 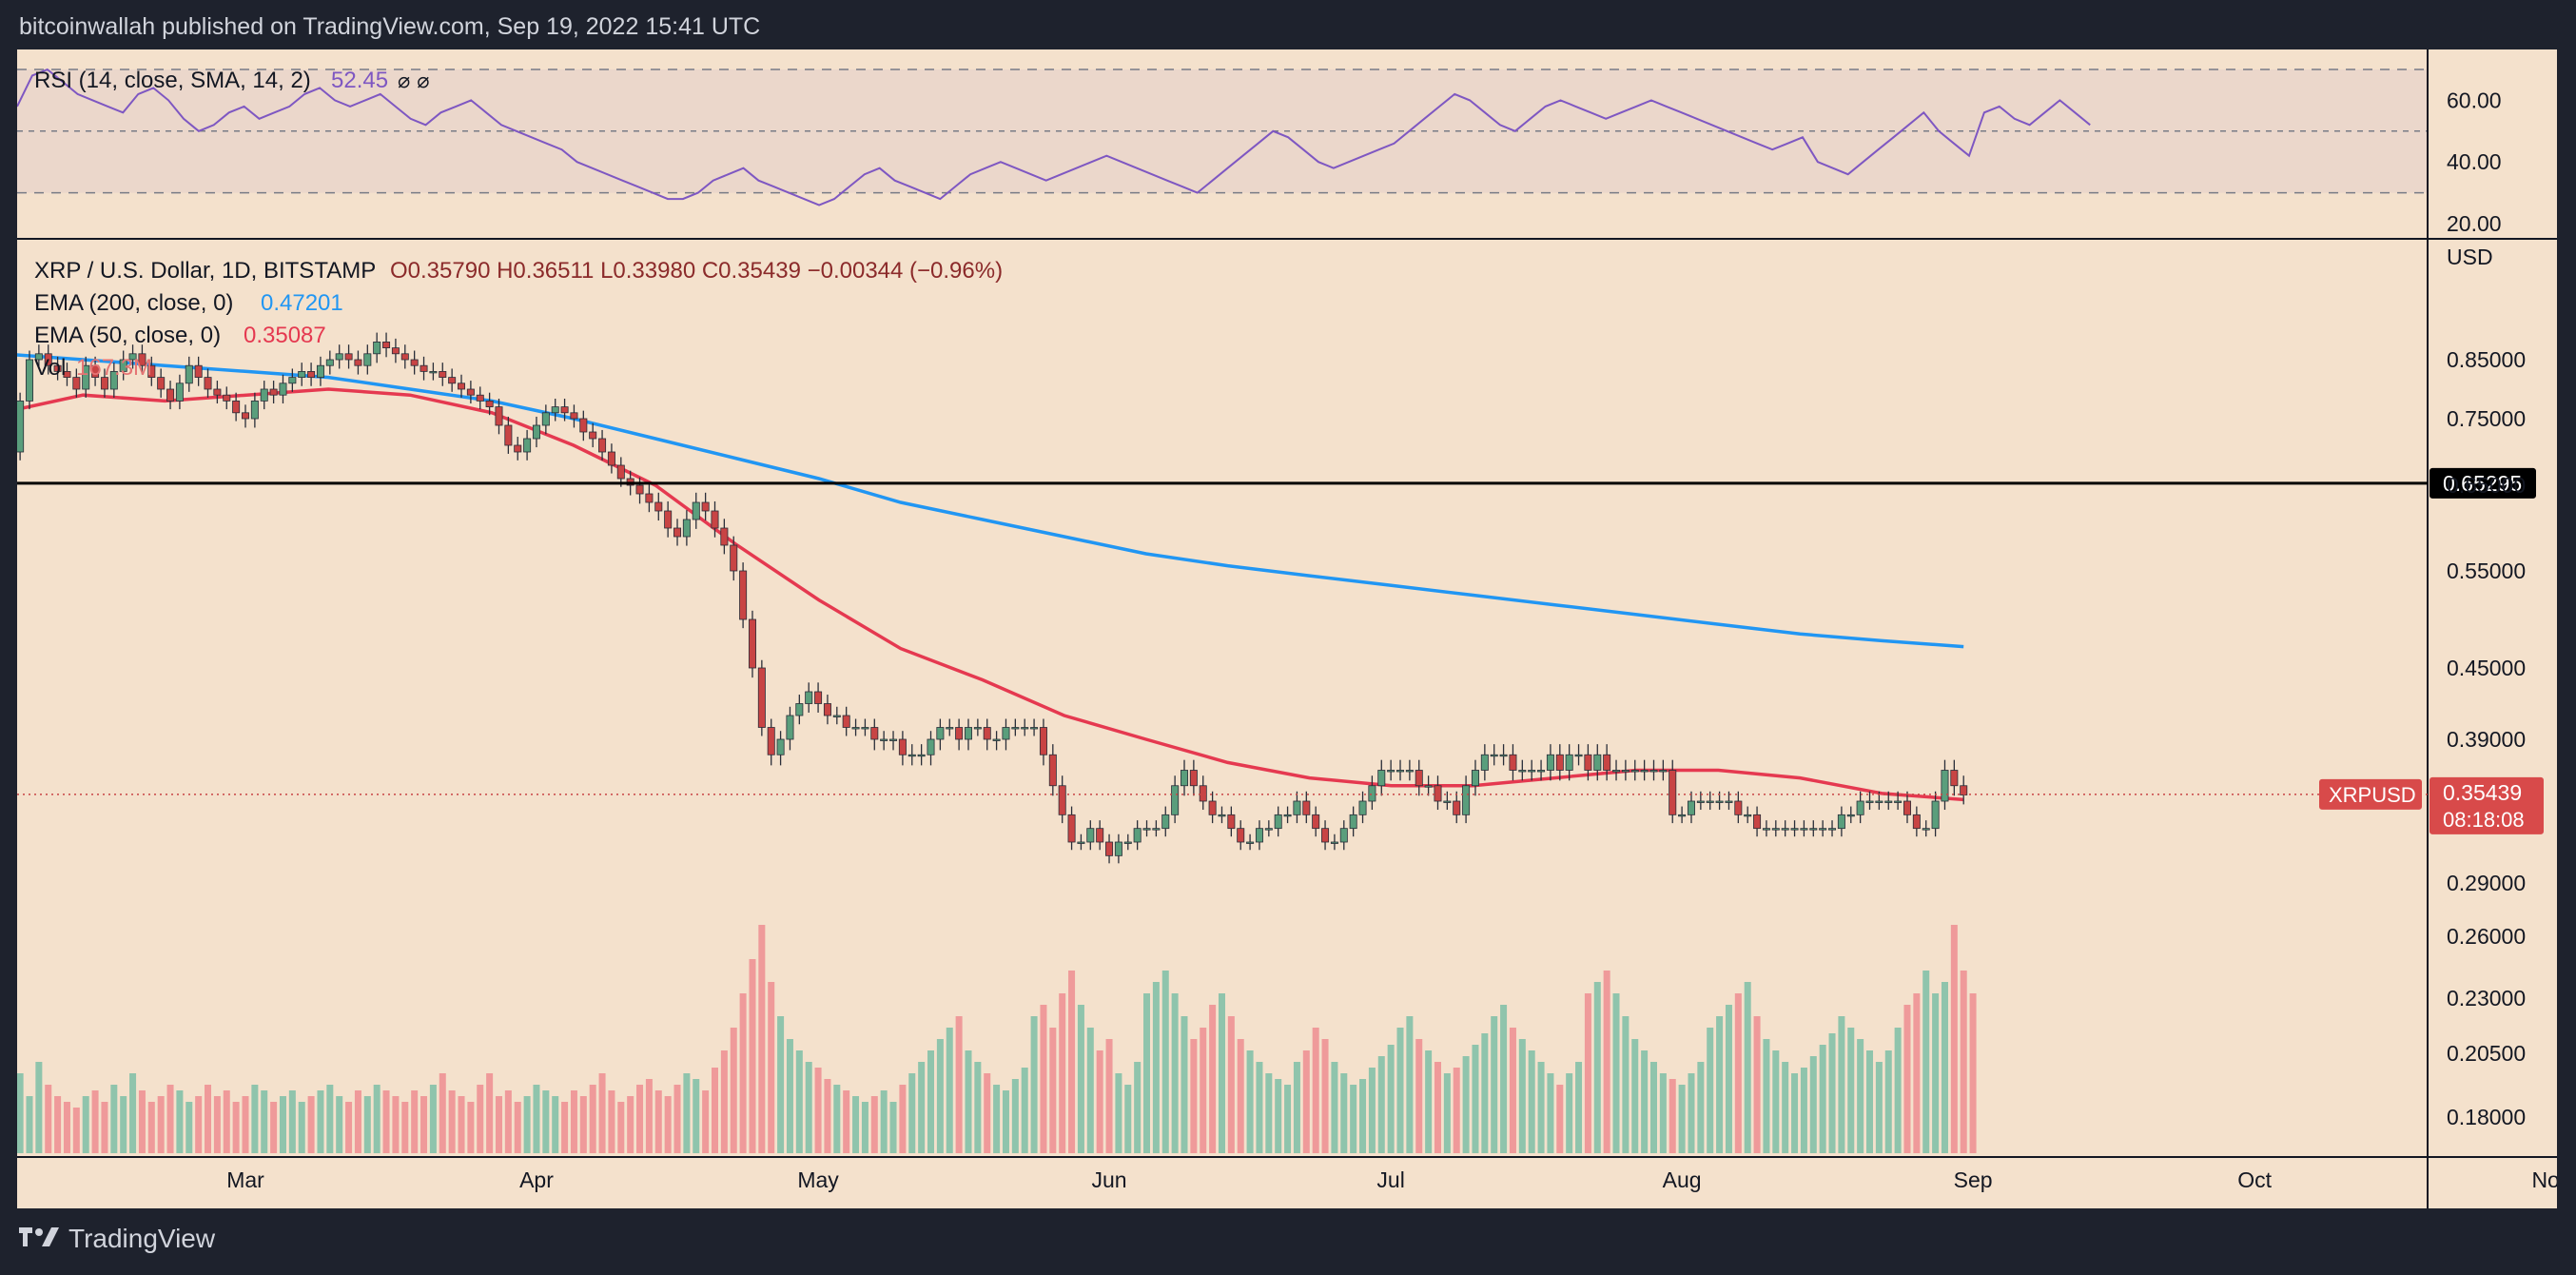 What do you see at coordinates (302, 303) in the screenshot?
I see `ema200-legend-value: 0.47201` at bounding box center [302, 303].